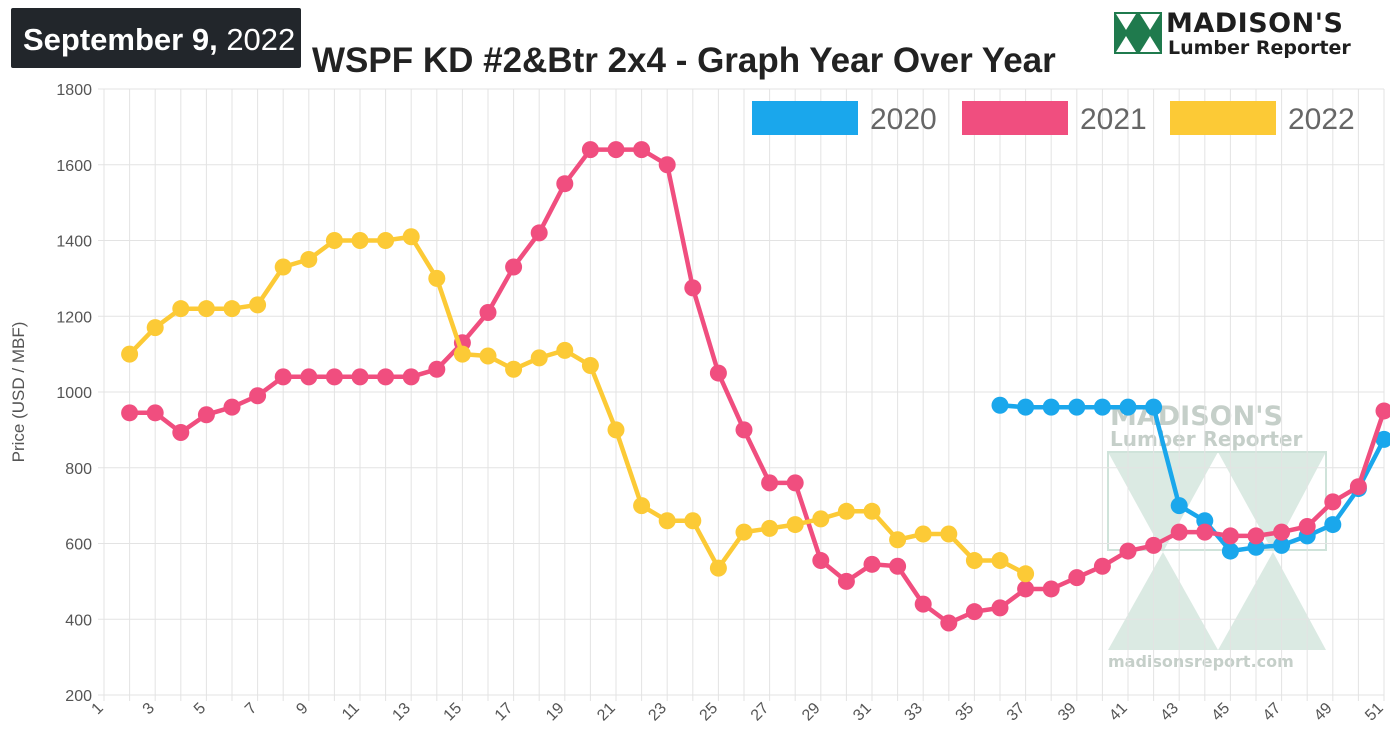 This screenshot has width=1390, height=747. Describe the element at coordinates (351, 712) in the screenshot. I see `x-tick-label: 11` at that location.